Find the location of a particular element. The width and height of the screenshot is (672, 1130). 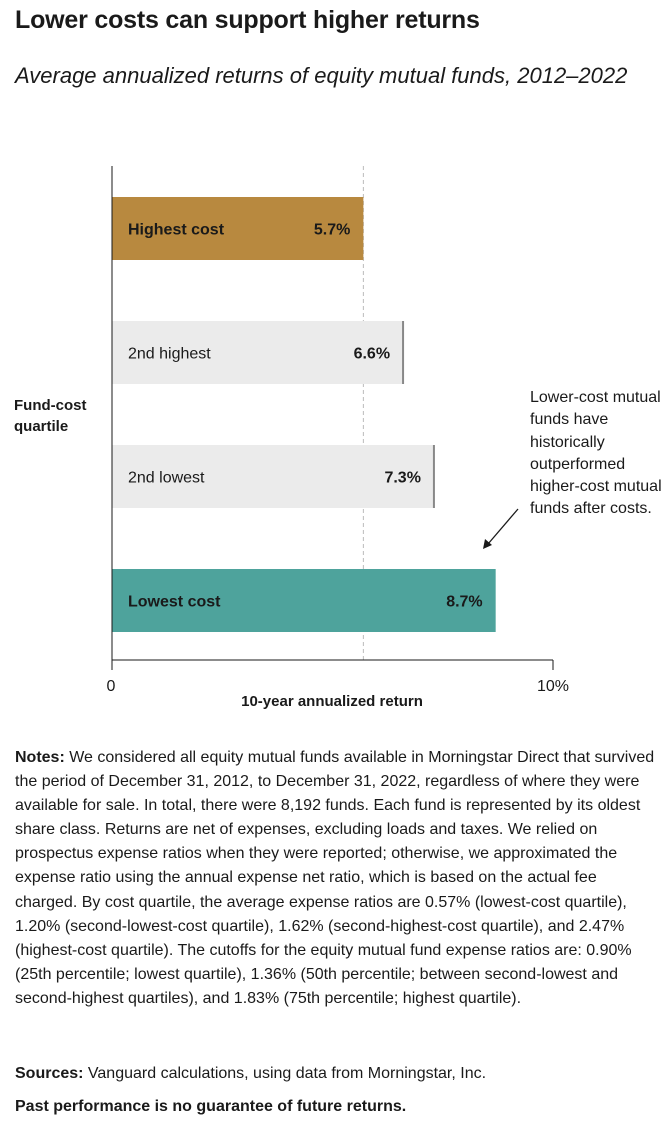

chart-title: Lower costs can support higher returns is located at coordinates (247, 20).